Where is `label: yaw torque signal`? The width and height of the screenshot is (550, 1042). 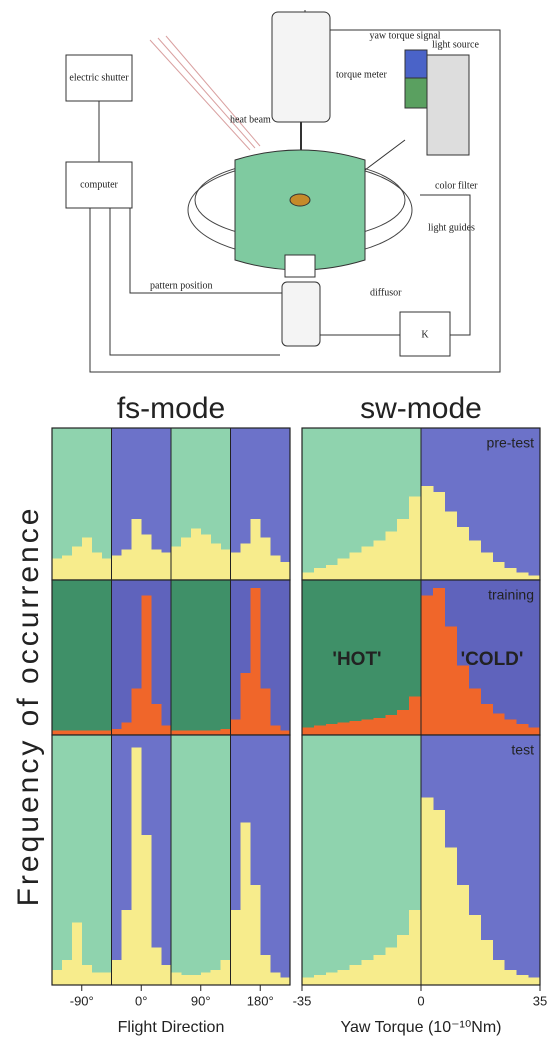 label: yaw torque signal is located at coordinates (404, 35).